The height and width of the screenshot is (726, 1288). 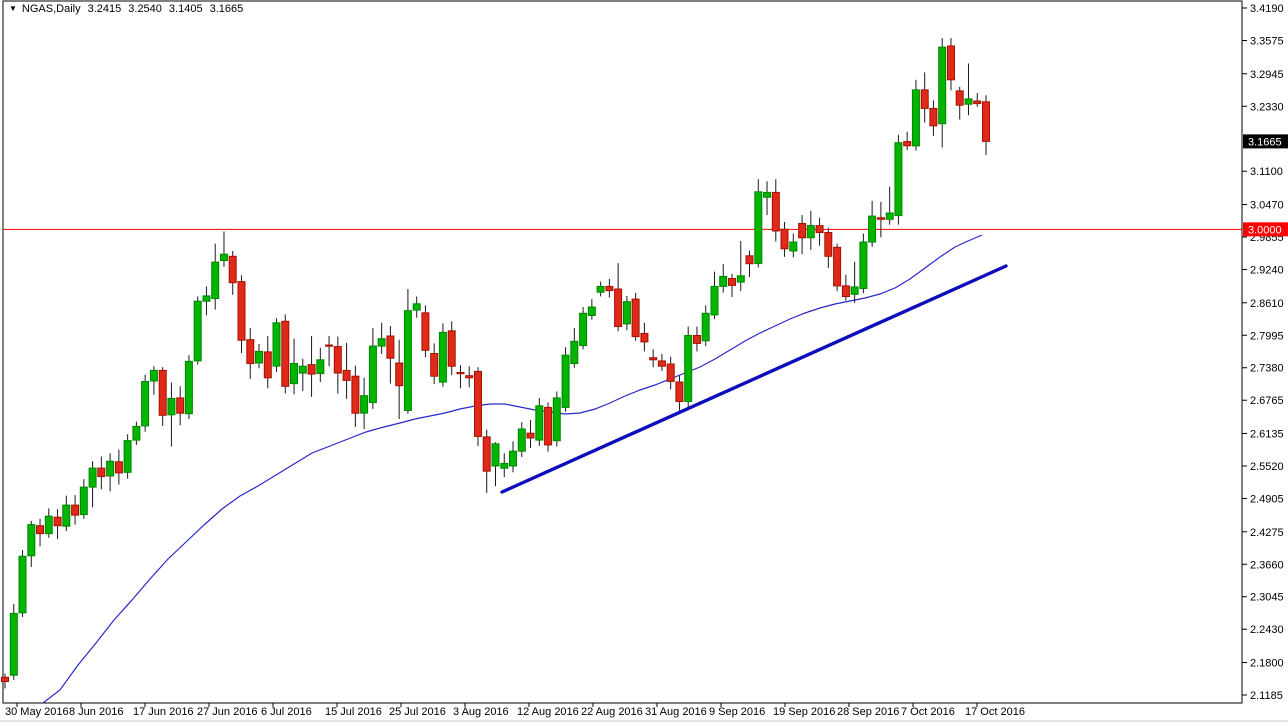 What do you see at coordinates (995, 712) in the screenshot?
I see `x-axis-date-label: 17 Oct 2016` at bounding box center [995, 712].